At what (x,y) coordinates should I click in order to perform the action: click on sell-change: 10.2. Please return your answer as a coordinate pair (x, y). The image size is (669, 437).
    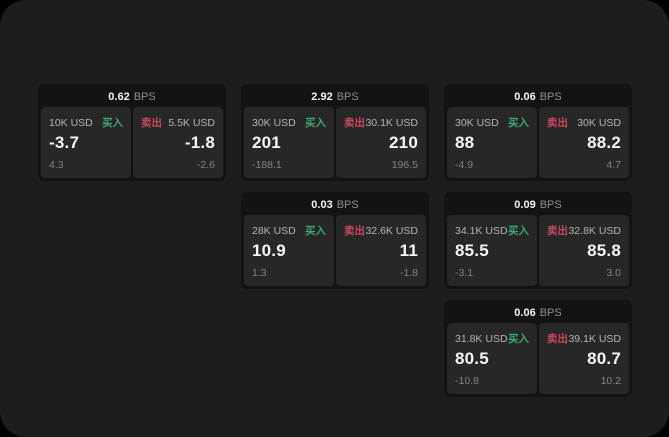
    Looking at the image, I should click on (610, 381).